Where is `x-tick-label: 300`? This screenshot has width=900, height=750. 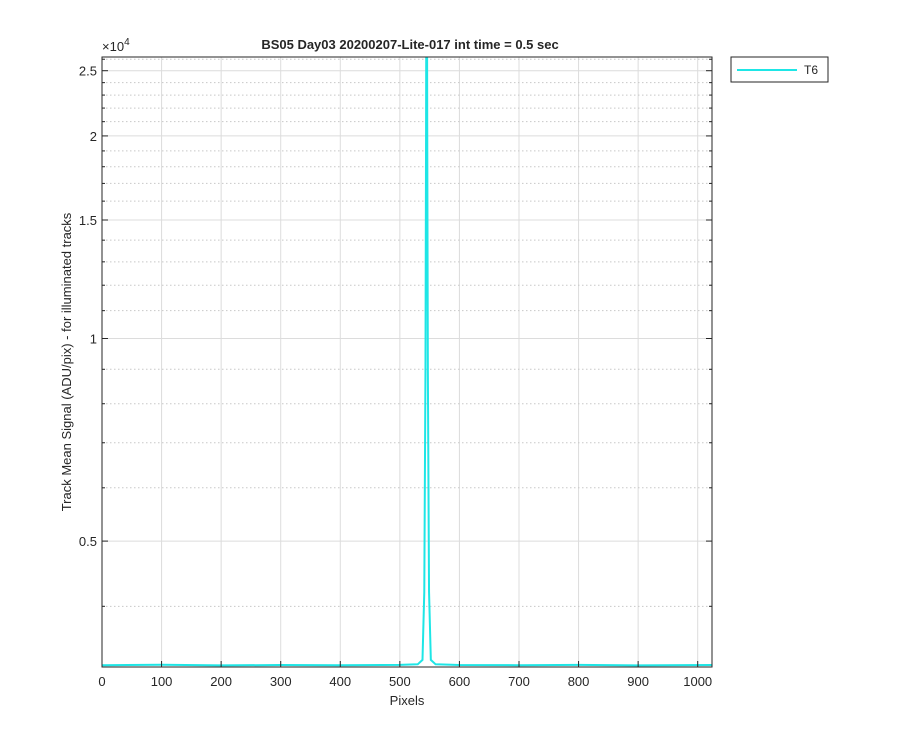
x-tick-label: 300 is located at coordinates (281, 681).